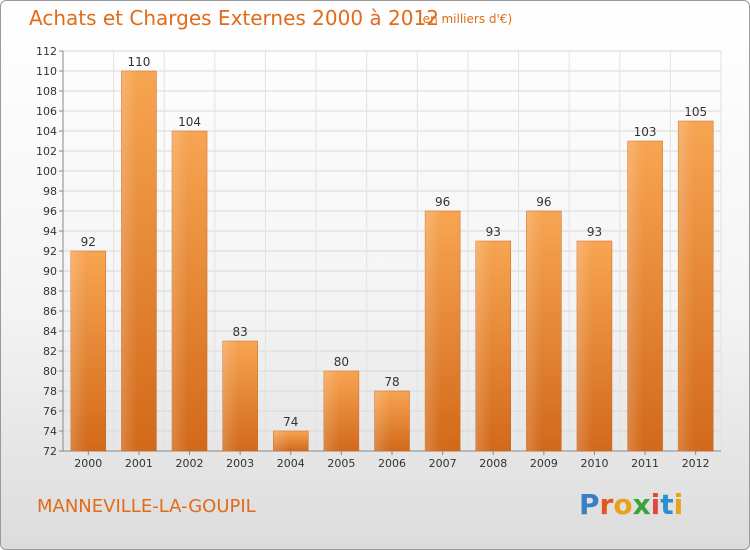  I want to click on bar-highlight-2002, so click(180, 291).